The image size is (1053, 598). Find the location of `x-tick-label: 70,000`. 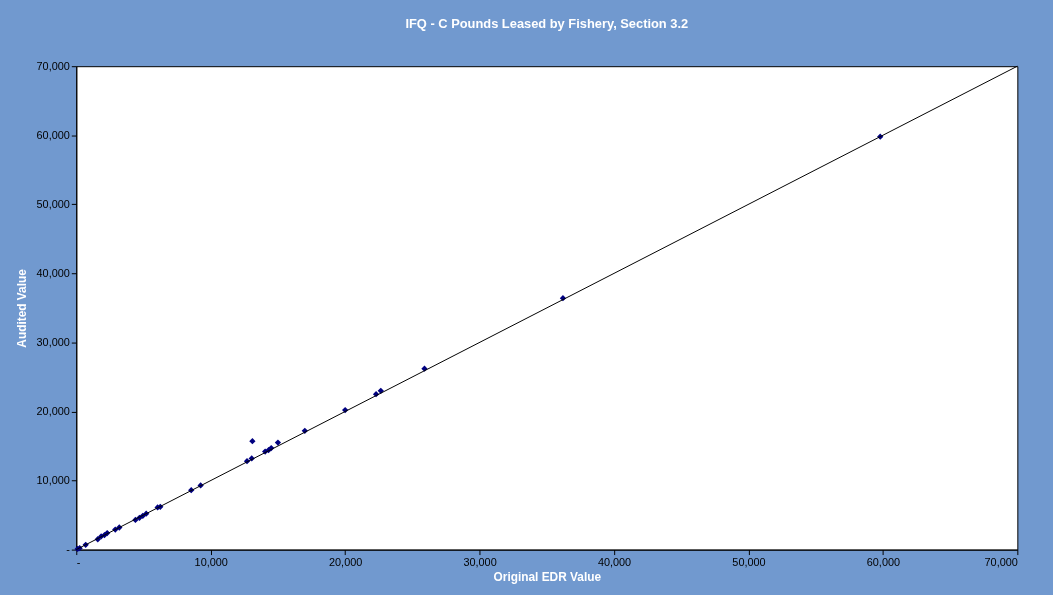

x-tick-label: 70,000 is located at coordinates (1001, 561).